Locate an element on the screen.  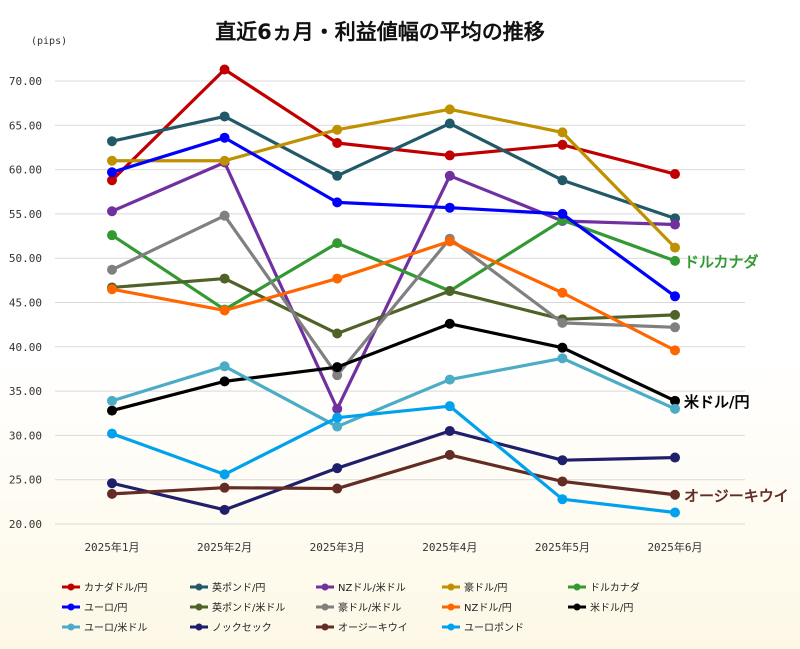
legend-item: 英ポンド/米ドル is located at coordinates (237, 607).